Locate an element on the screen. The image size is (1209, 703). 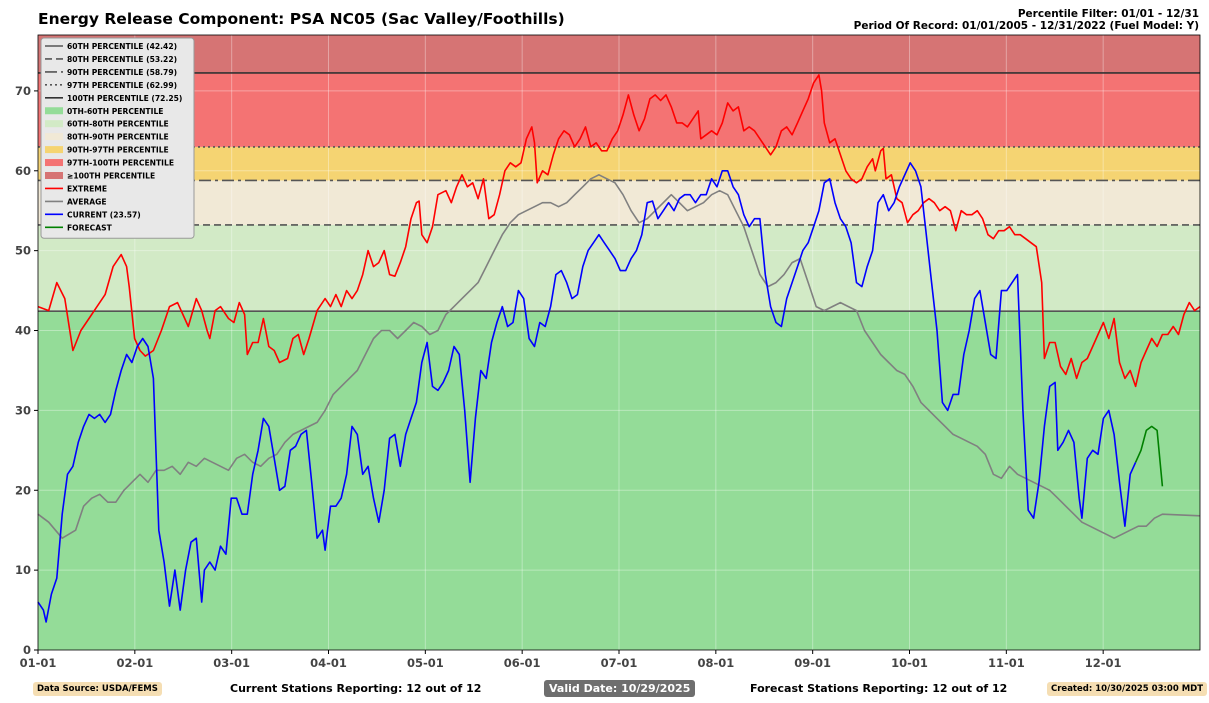
x-tick-label-08-01: 08-01 is located at coordinates (715, 663).